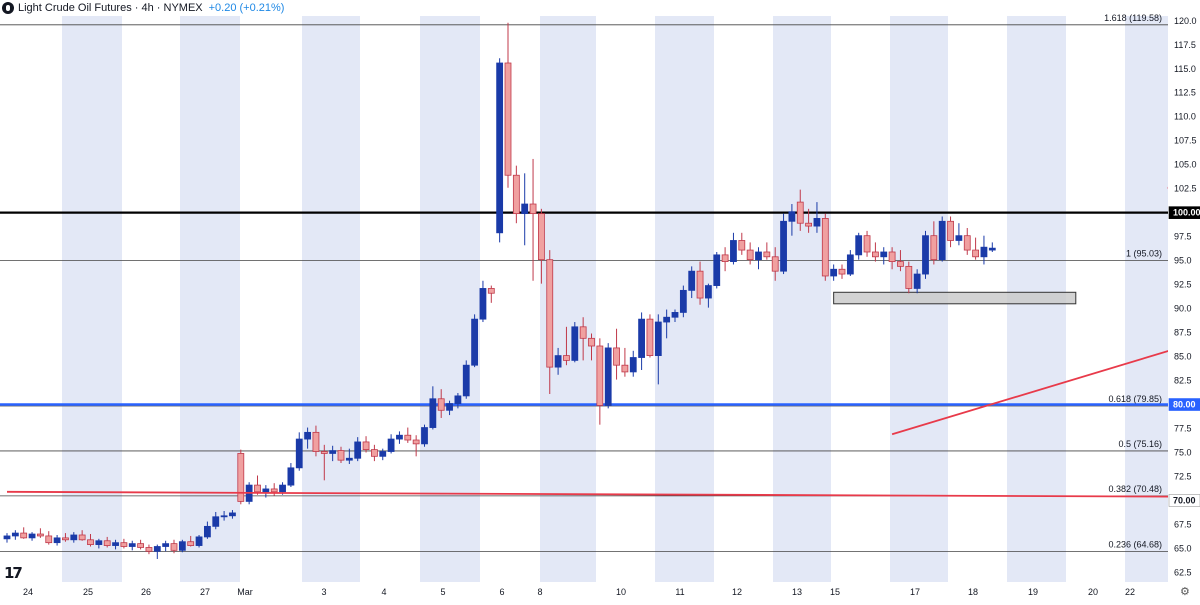 The image size is (1200, 605). Describe the element at coordinates (679, 592) in the screenshot. I see `time-tick-label: 11` at that location.